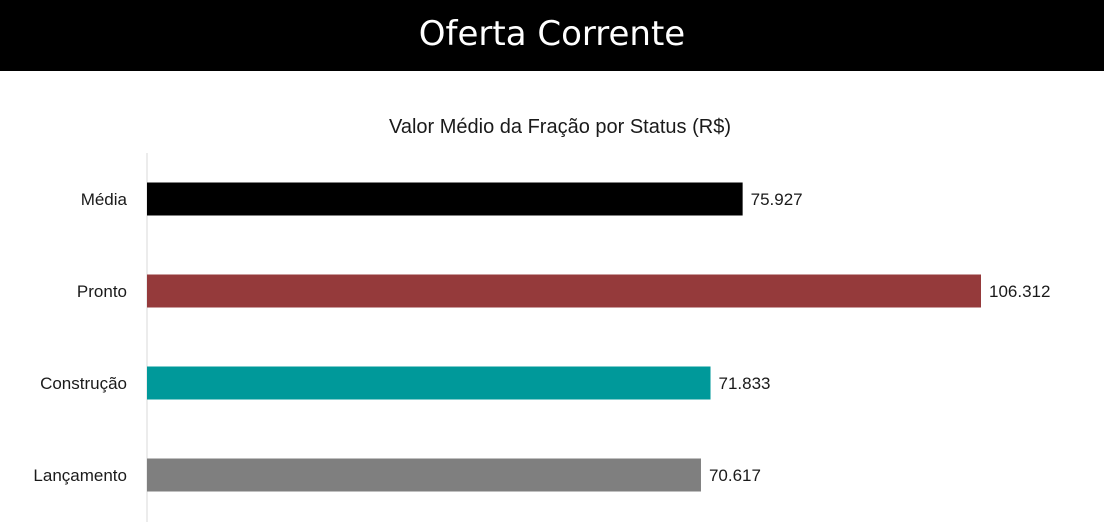 The height and width of the screenshot is (522, 1104). I want to click on value-label-0: 75.927, so click(777, 199).